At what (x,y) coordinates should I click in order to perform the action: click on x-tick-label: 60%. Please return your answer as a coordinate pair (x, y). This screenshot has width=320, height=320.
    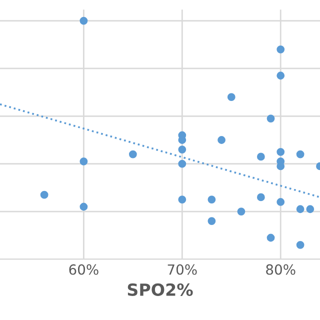
    Looking at the image, I should click on (83, 269).